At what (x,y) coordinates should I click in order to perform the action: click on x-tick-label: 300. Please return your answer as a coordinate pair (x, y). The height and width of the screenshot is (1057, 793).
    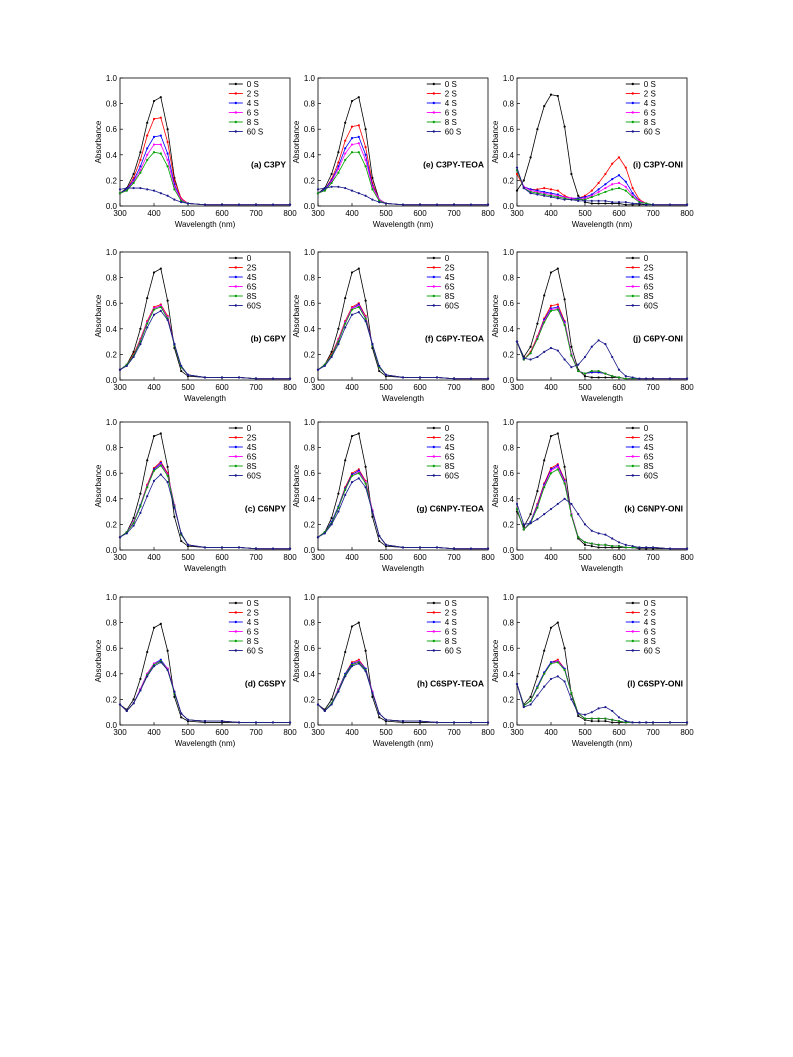
    Looking at the image, I should click on (120, 213).